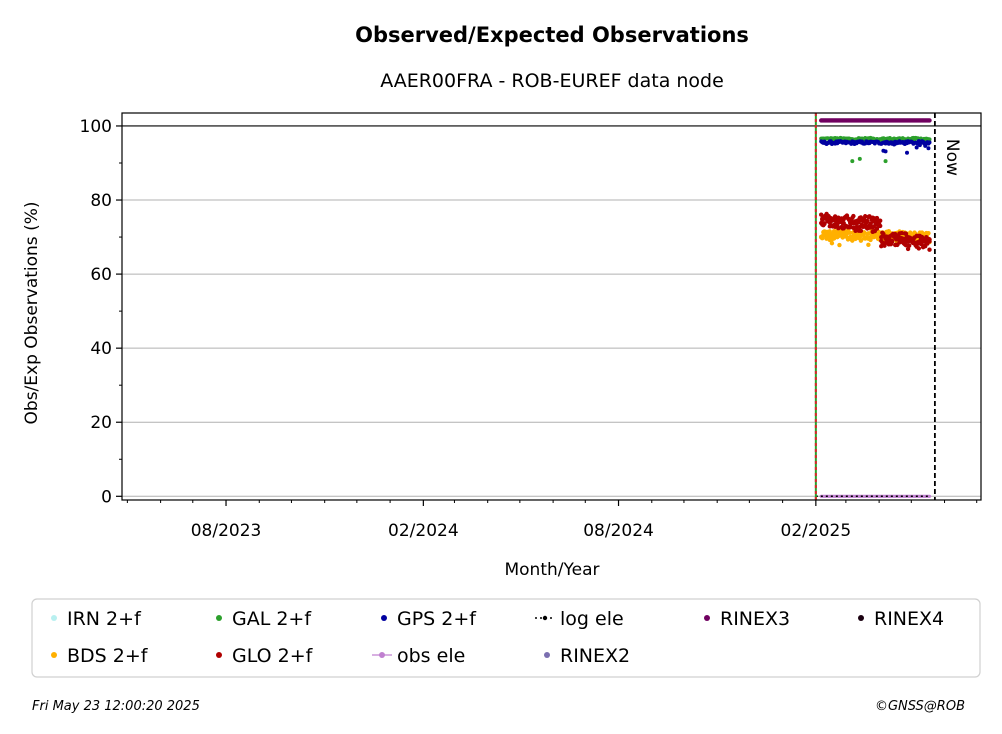 The image size is (1002, 734). I want to click on legend-label: log ele, so click(592, 619).